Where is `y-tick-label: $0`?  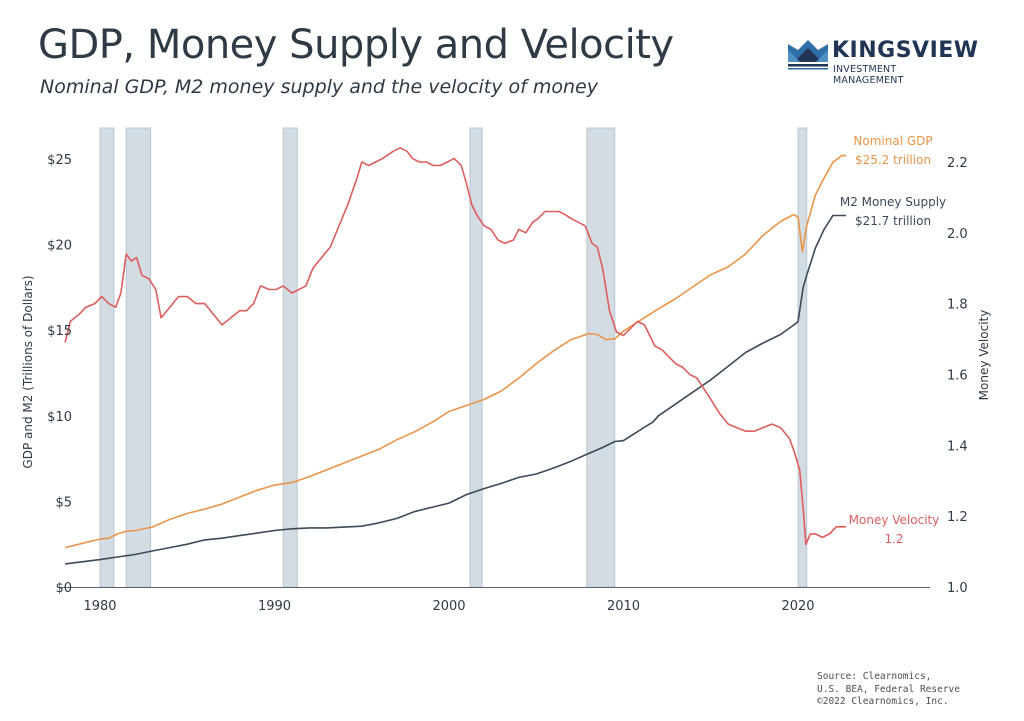
y-tick-label: $0 is located at coordinates (63, 588).